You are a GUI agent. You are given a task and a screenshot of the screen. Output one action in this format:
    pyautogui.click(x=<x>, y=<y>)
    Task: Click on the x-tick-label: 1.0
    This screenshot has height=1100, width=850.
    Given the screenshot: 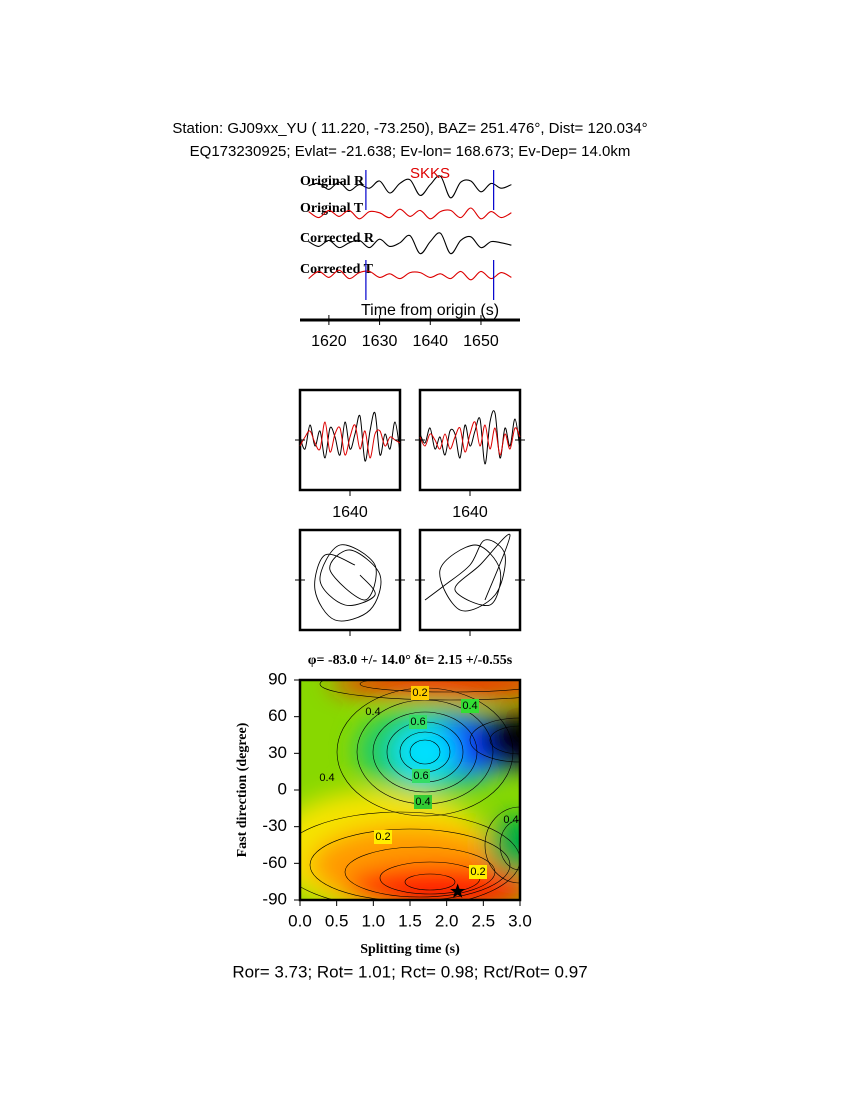 What is the action you would take?
    pyautogui.click(x=374, y=920)
    